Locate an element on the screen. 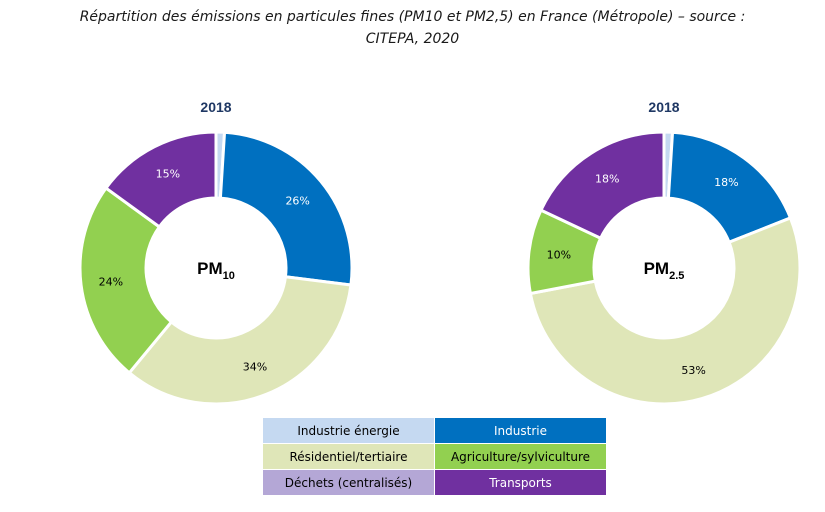 The image size is (825, 512). legend-item-agriculture_sylviculture: Agriculture/sylviculture is located at coordinates (521, 457).